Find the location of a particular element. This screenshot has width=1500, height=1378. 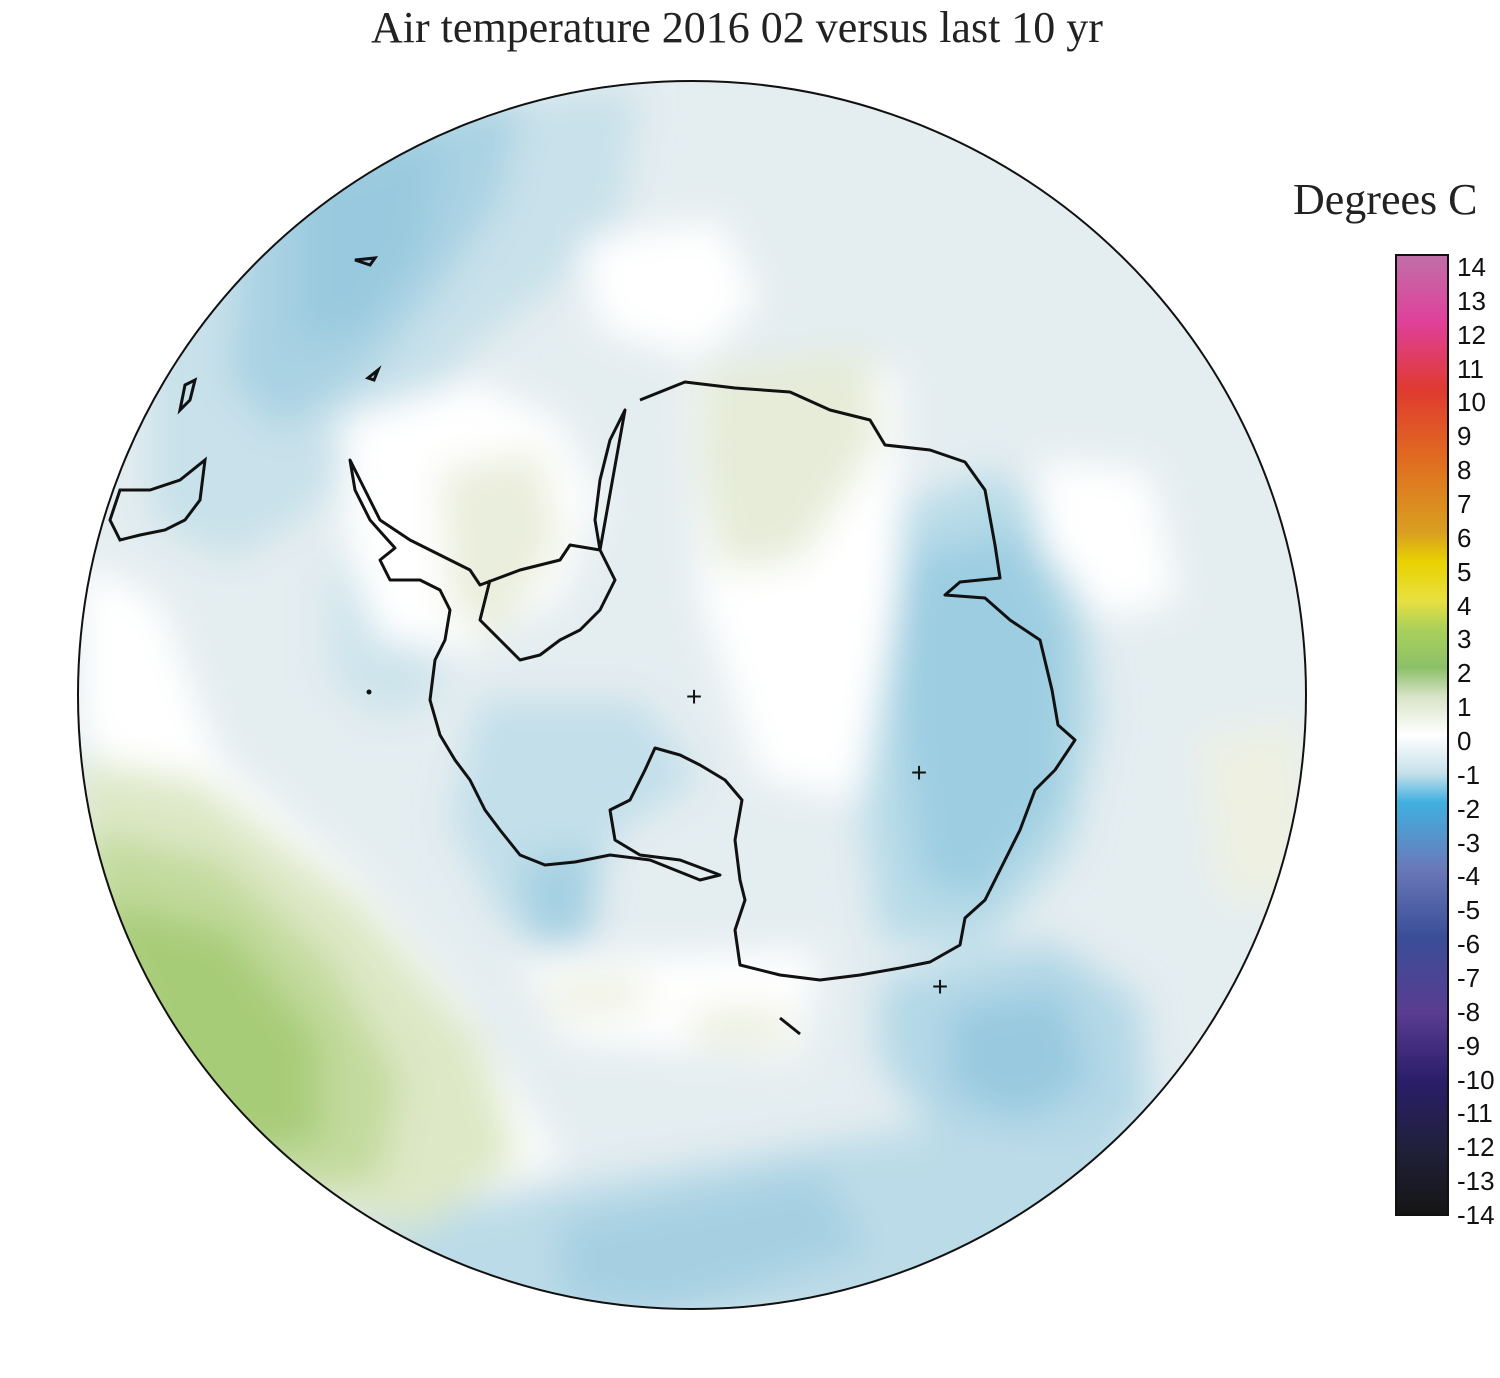

legend-tick-label: 7 is located at coordinates (1464, 504).